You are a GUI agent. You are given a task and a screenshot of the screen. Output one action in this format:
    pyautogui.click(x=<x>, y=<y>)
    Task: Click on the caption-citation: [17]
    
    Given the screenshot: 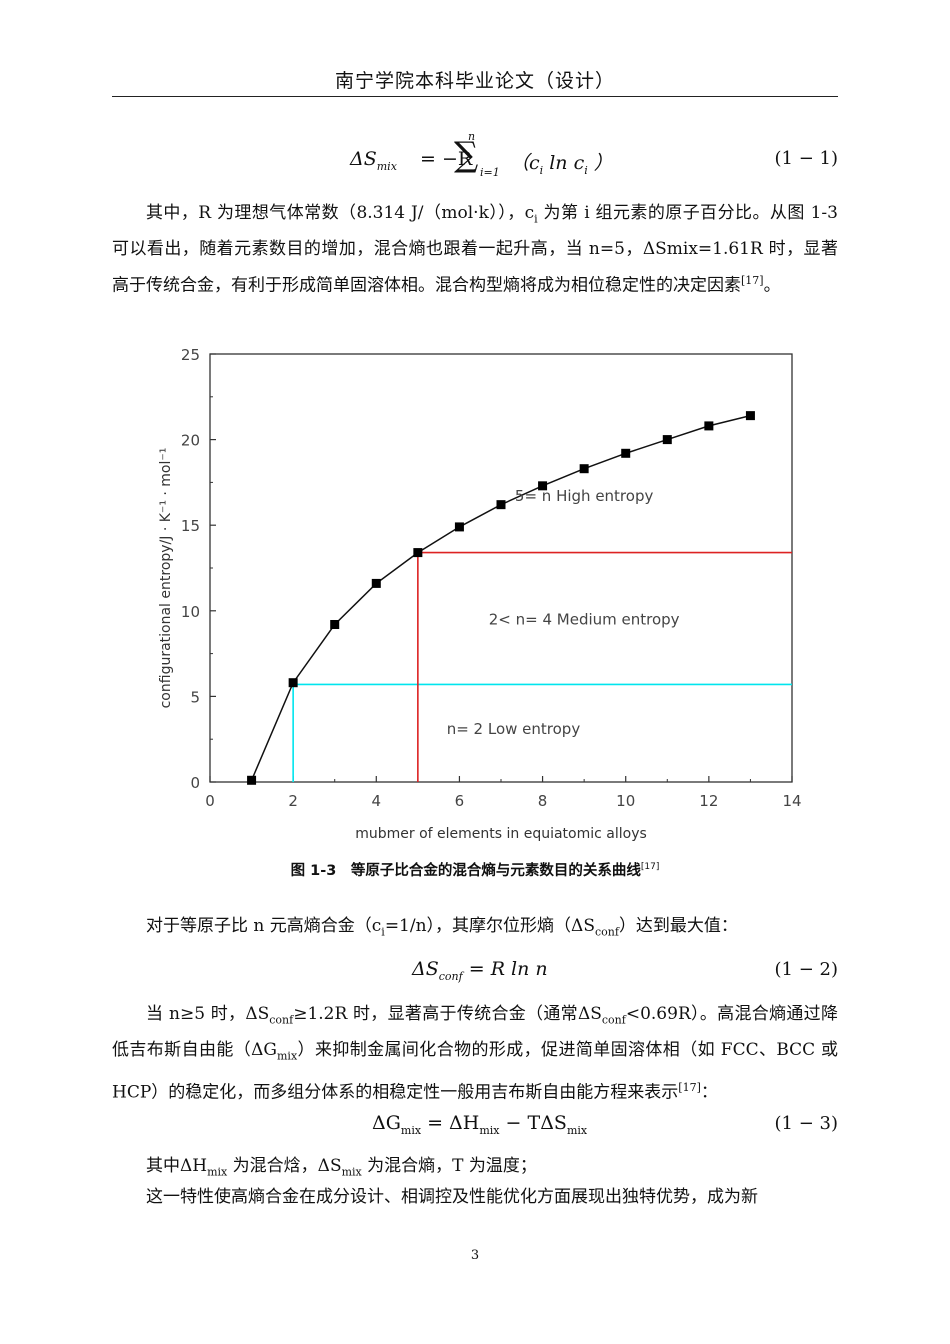 What is the action you would take?
    pyautogui.click(x=650, y=867)
    